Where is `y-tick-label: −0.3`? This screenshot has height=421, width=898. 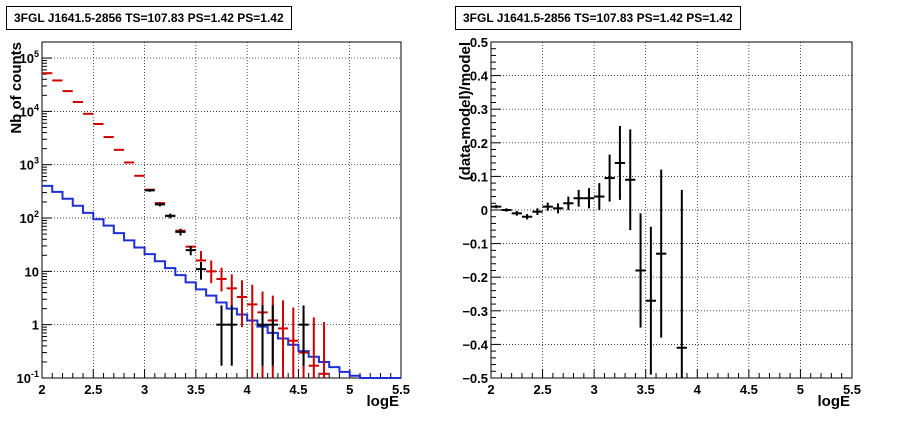
y-tick-label: −0.3 is located at coordinates (475, 311).